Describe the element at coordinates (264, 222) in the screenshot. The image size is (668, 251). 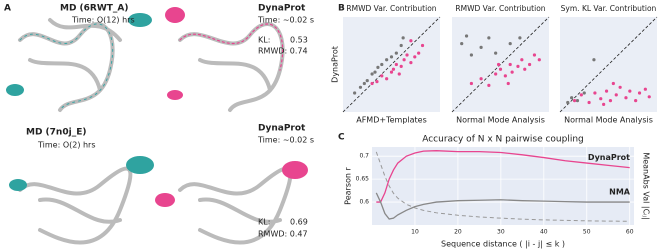
I see `kl-label: KL:` at that location.